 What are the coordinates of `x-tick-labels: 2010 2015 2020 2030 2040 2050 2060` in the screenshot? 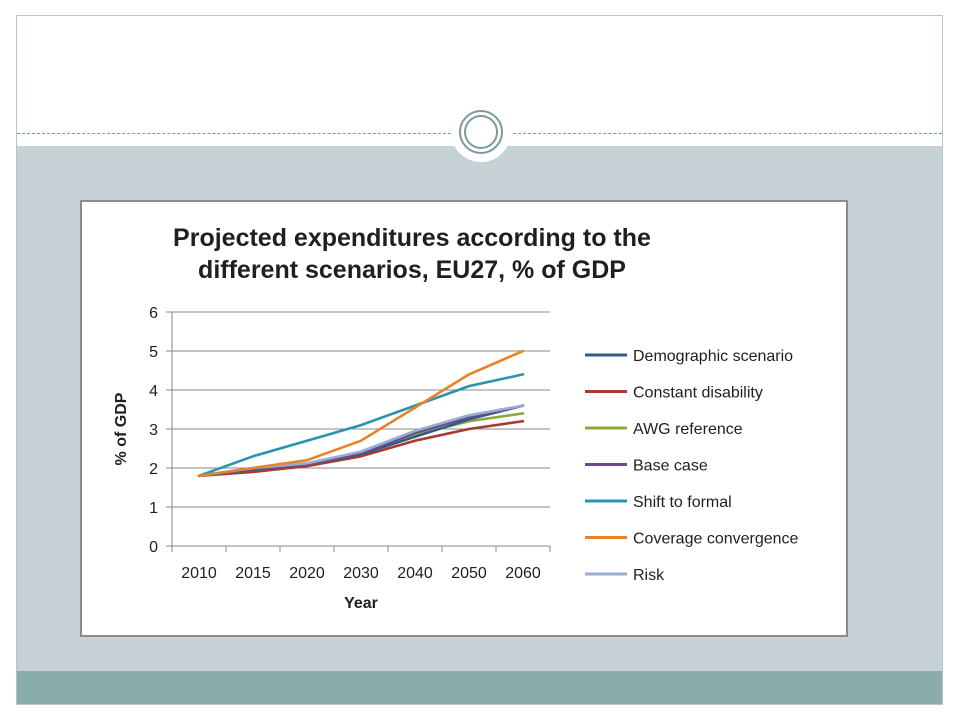 It's located at (361, 573).